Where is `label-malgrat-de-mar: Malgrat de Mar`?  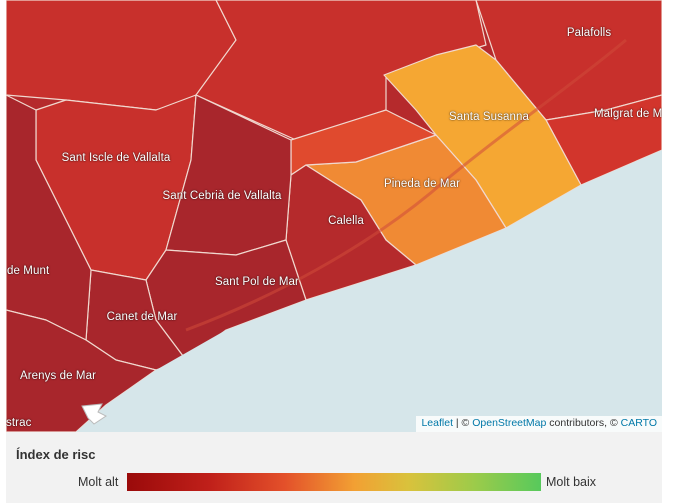 label-malgrat-de-mar: Malgrat de Mar is located at coordinates (628, 114).